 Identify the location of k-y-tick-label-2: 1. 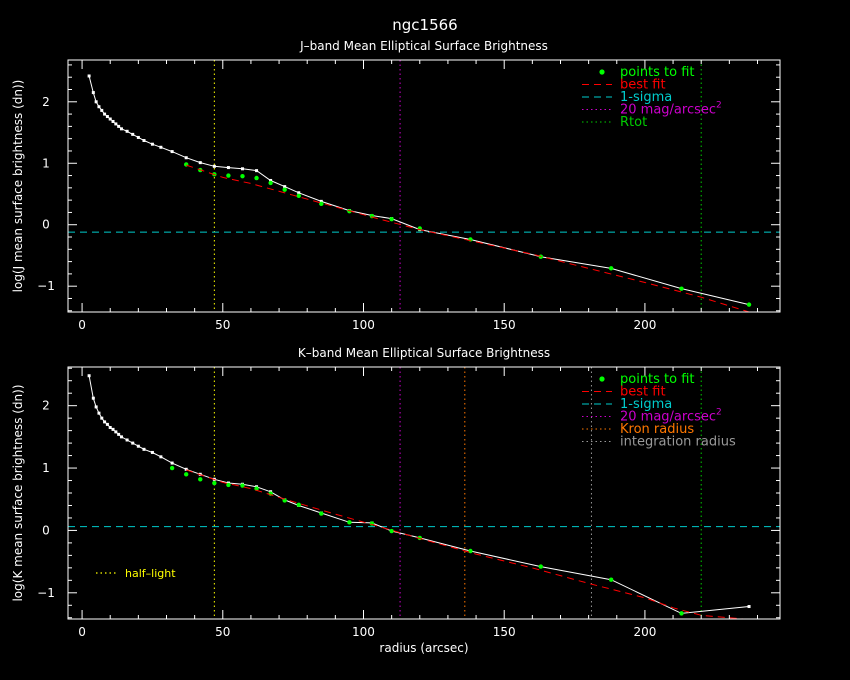
(46, 468).